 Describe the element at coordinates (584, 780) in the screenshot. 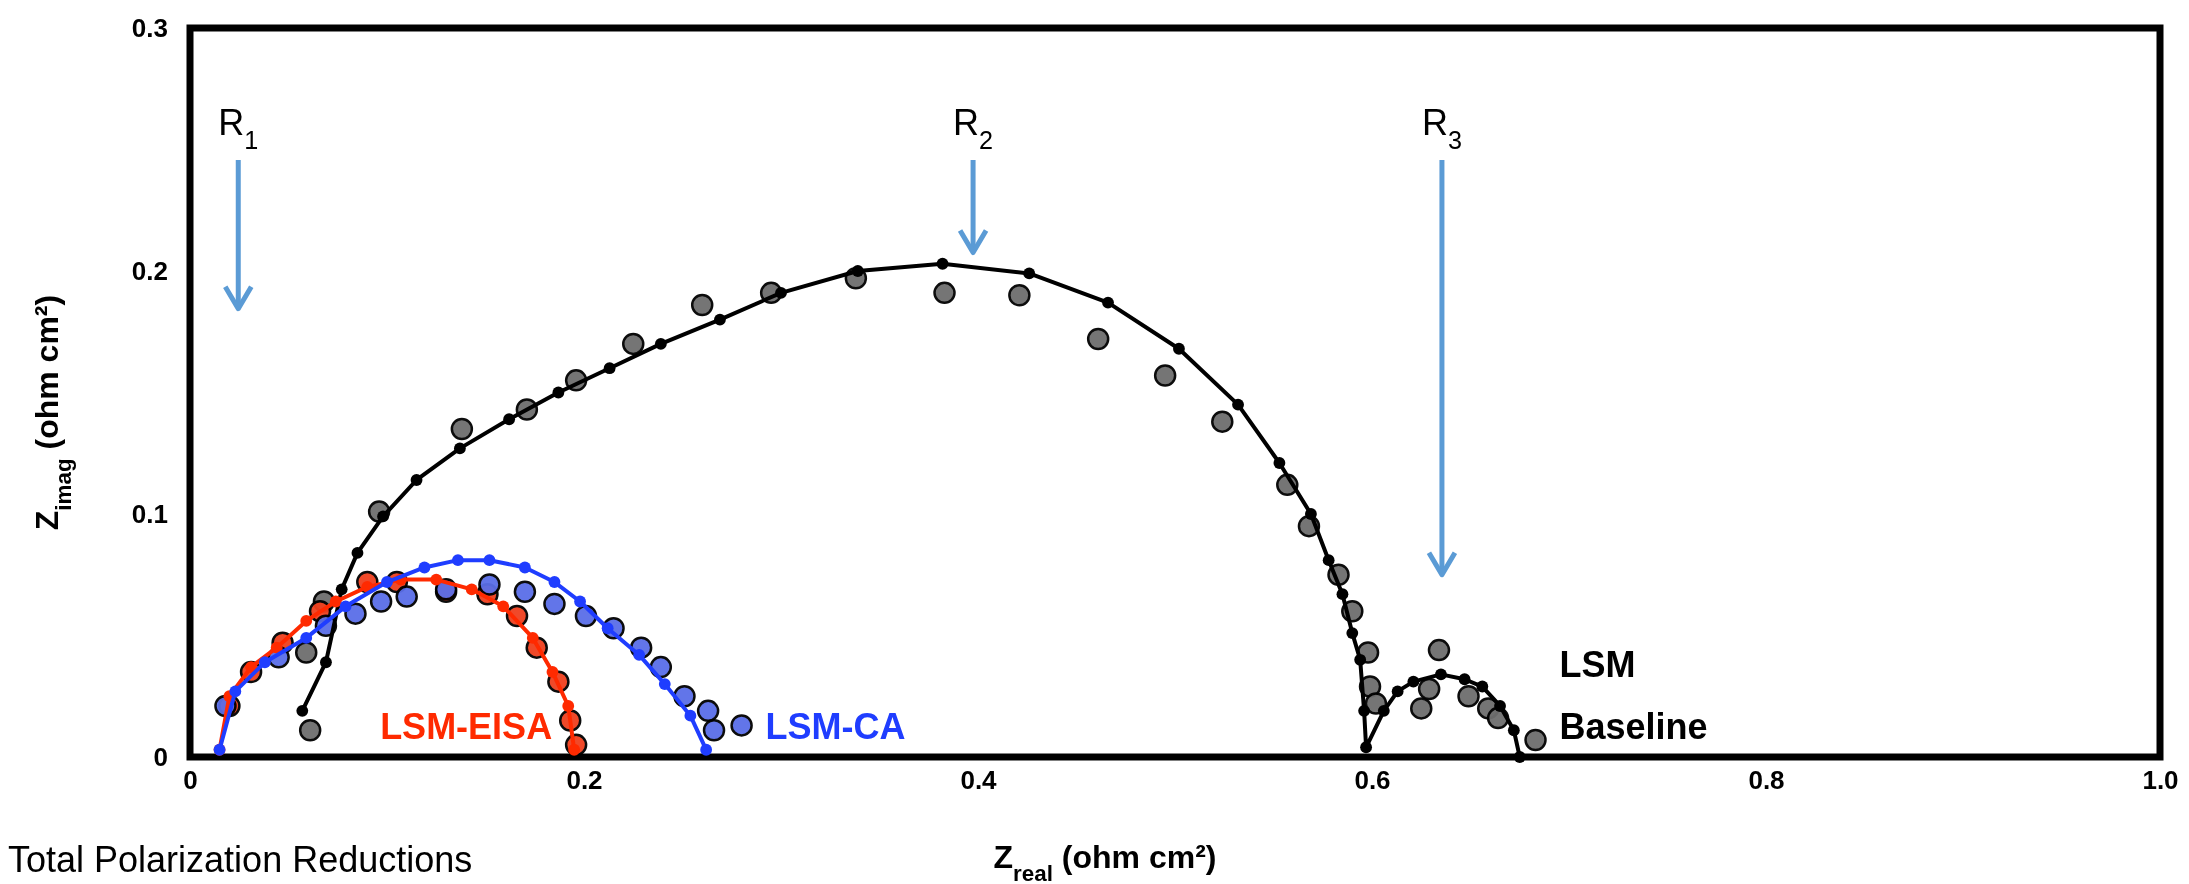

I see `x-tick-label: 0.2` at that location.